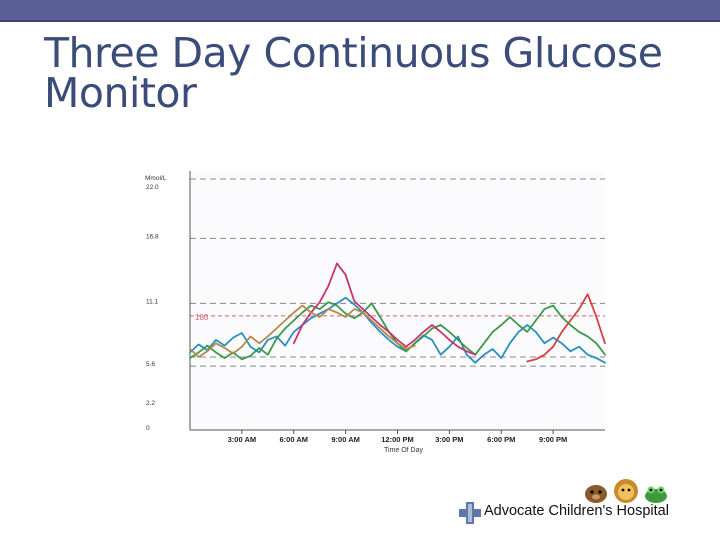 The height and width of the screenshot is (540, 720). I want to click on x-tick-label-2: 9:00 AM, so click(345, 439).